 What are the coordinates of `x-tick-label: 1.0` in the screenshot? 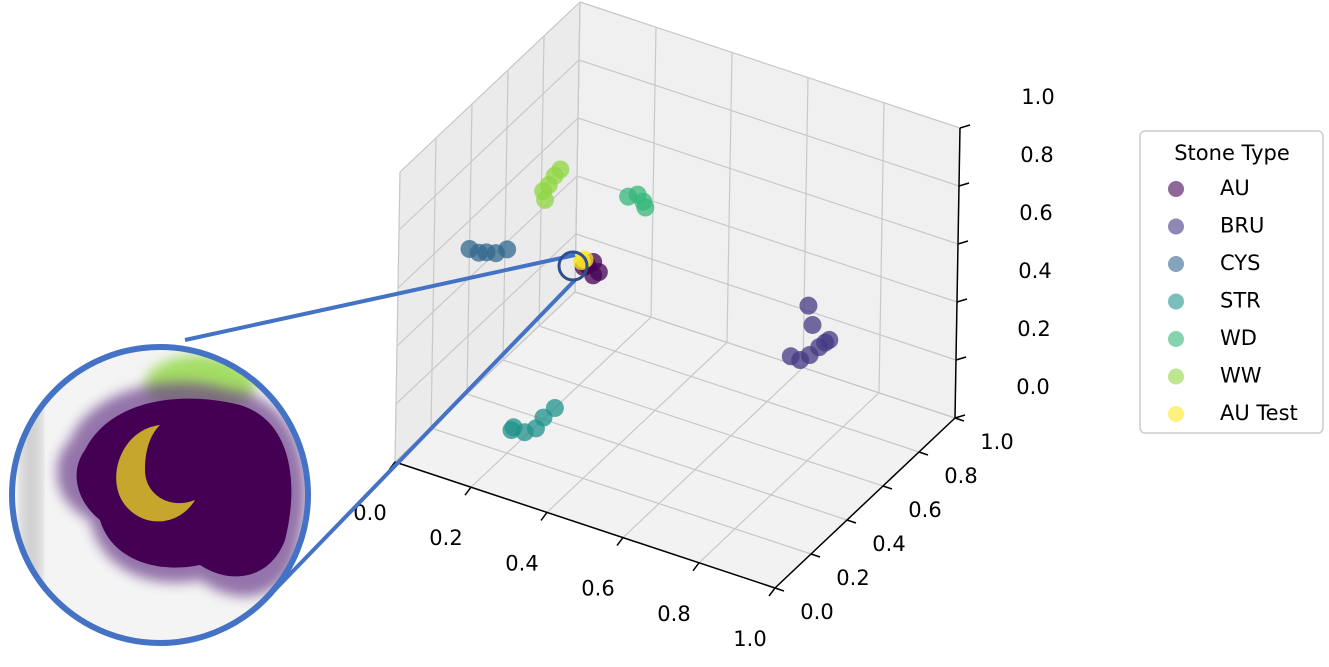 It's located at (749, 639).